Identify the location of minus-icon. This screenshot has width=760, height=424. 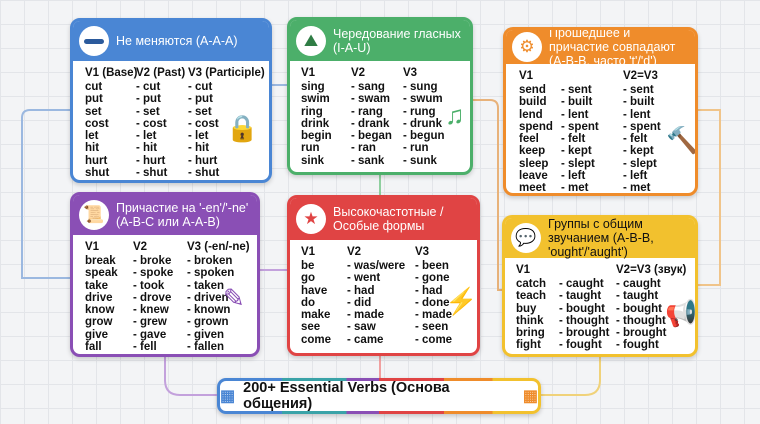
(94, 41).